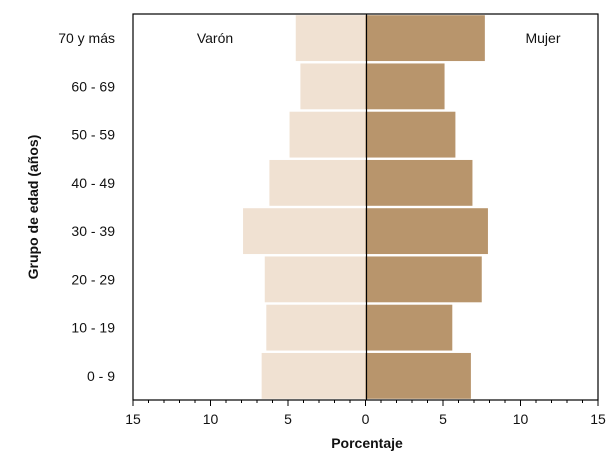  What do you see at coordinates (101, 376) in the screenshot?
I see `category-label: 0 - 9` at bounding box center [101, 376].